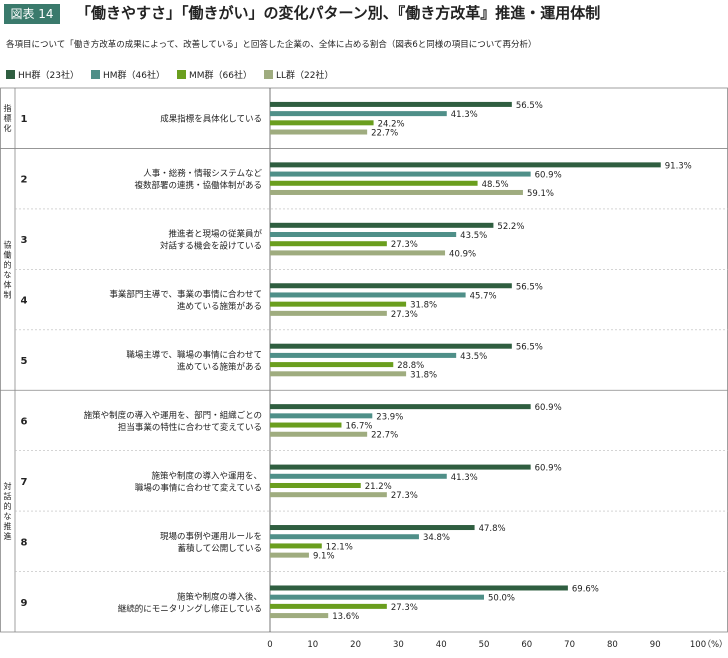  Describe the element at coordinates (24, 482) in the screenshot. I see `item-number: 7` at that location.